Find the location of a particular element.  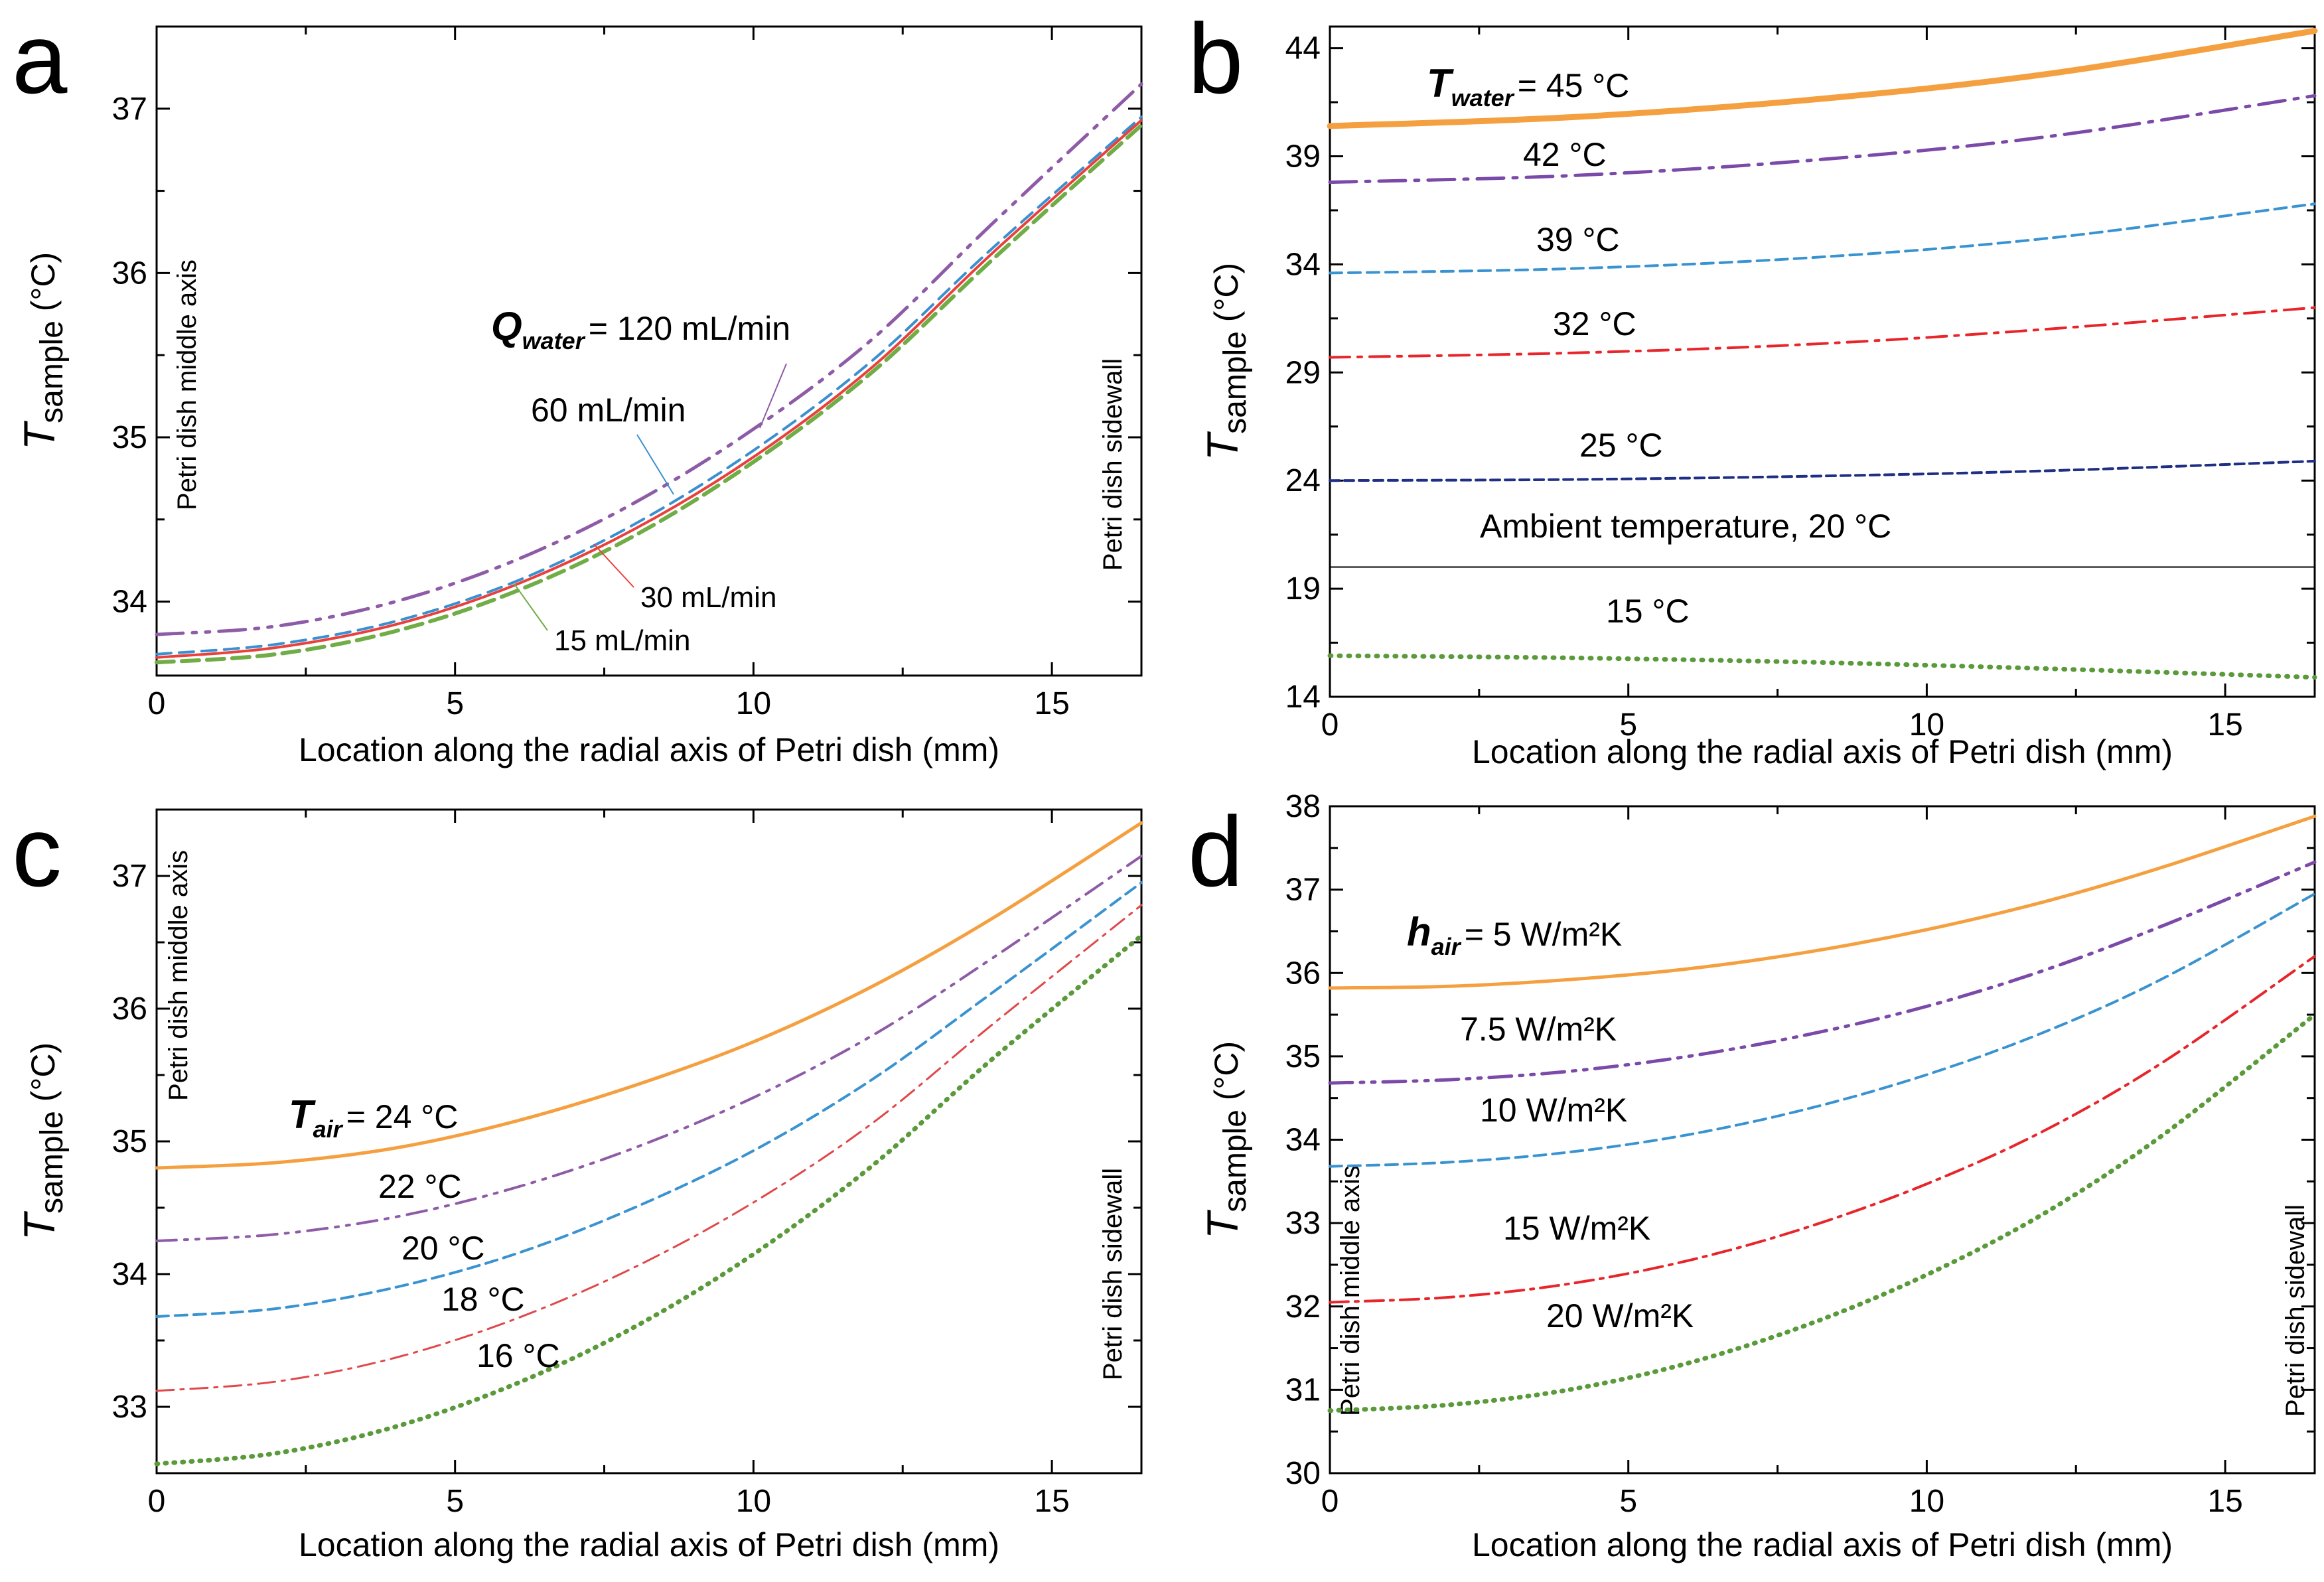

y-tick-label-b: 14 is located at coordinates (1303, 697).